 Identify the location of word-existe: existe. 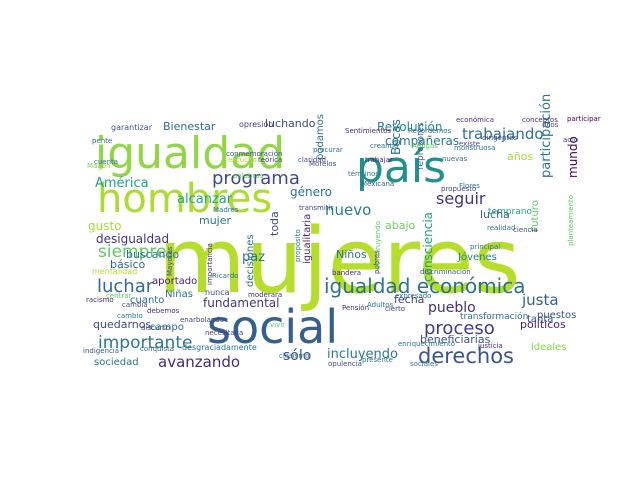
(469, 144).